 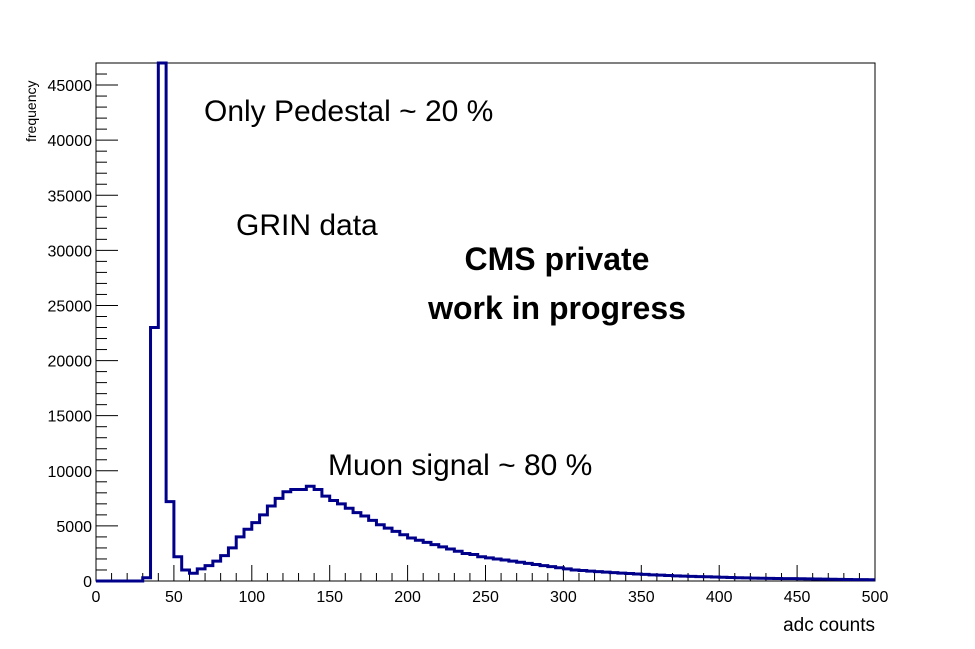 I want to click on x-tick-label: 50, so click(x=174, y=597).